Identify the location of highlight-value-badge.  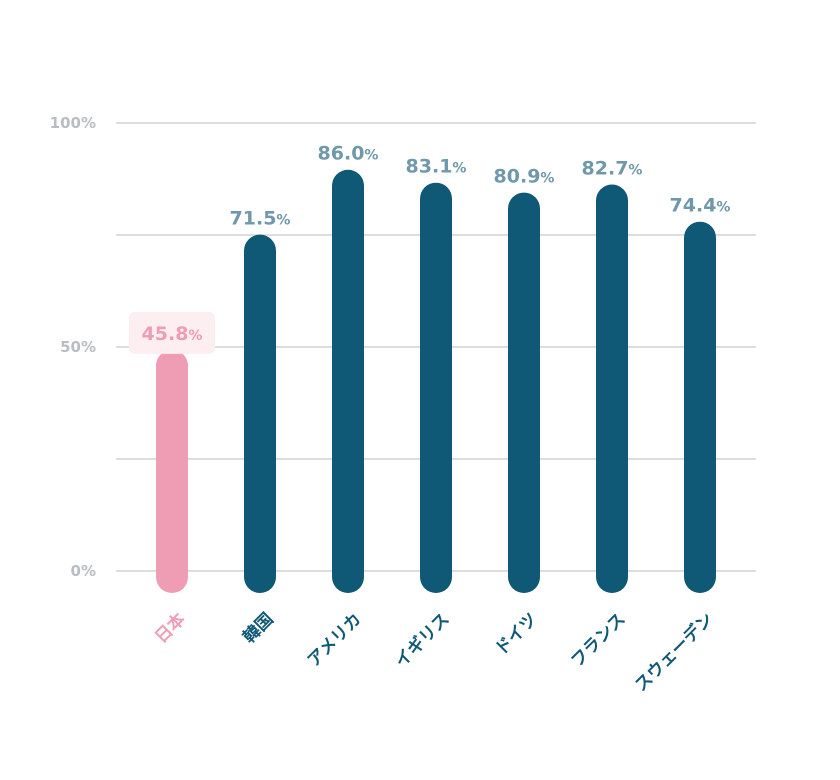
(172, 332).